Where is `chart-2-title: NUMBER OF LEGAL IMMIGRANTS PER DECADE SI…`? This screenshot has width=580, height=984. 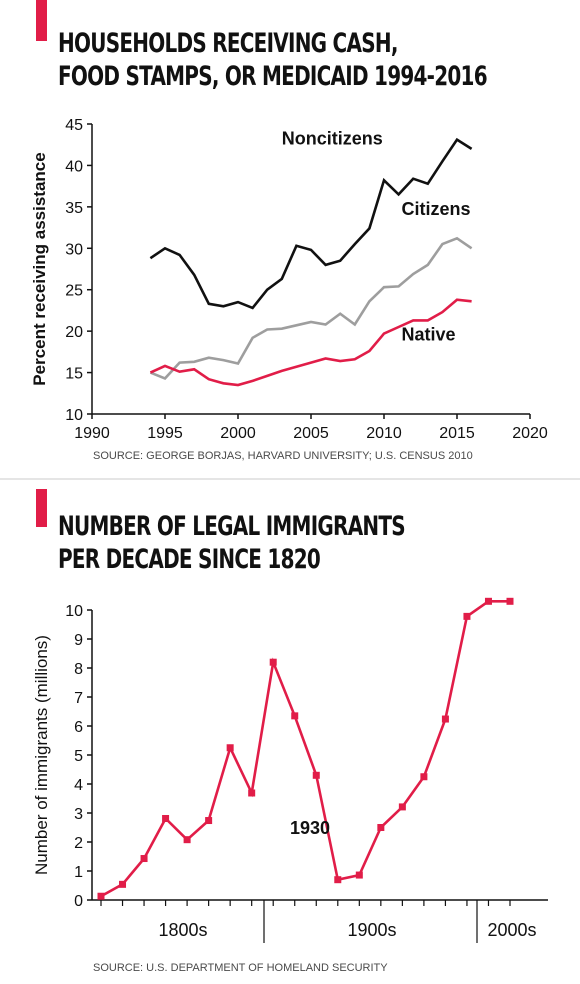
chart-2-title: NUMBER OF LEGAL IMMIGRANTS PER DECADE SI… is located at coordinates (232, 543).